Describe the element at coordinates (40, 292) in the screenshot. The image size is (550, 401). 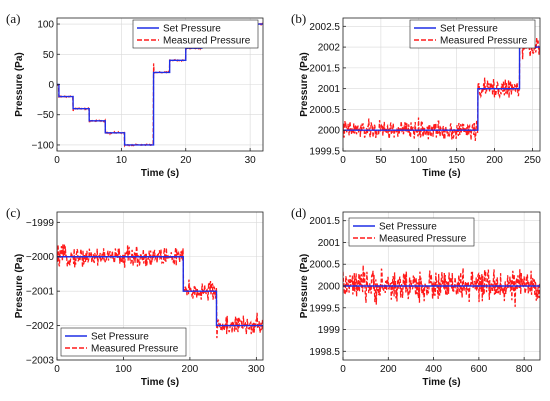
I see `y-tick-label: −2001` at that location.